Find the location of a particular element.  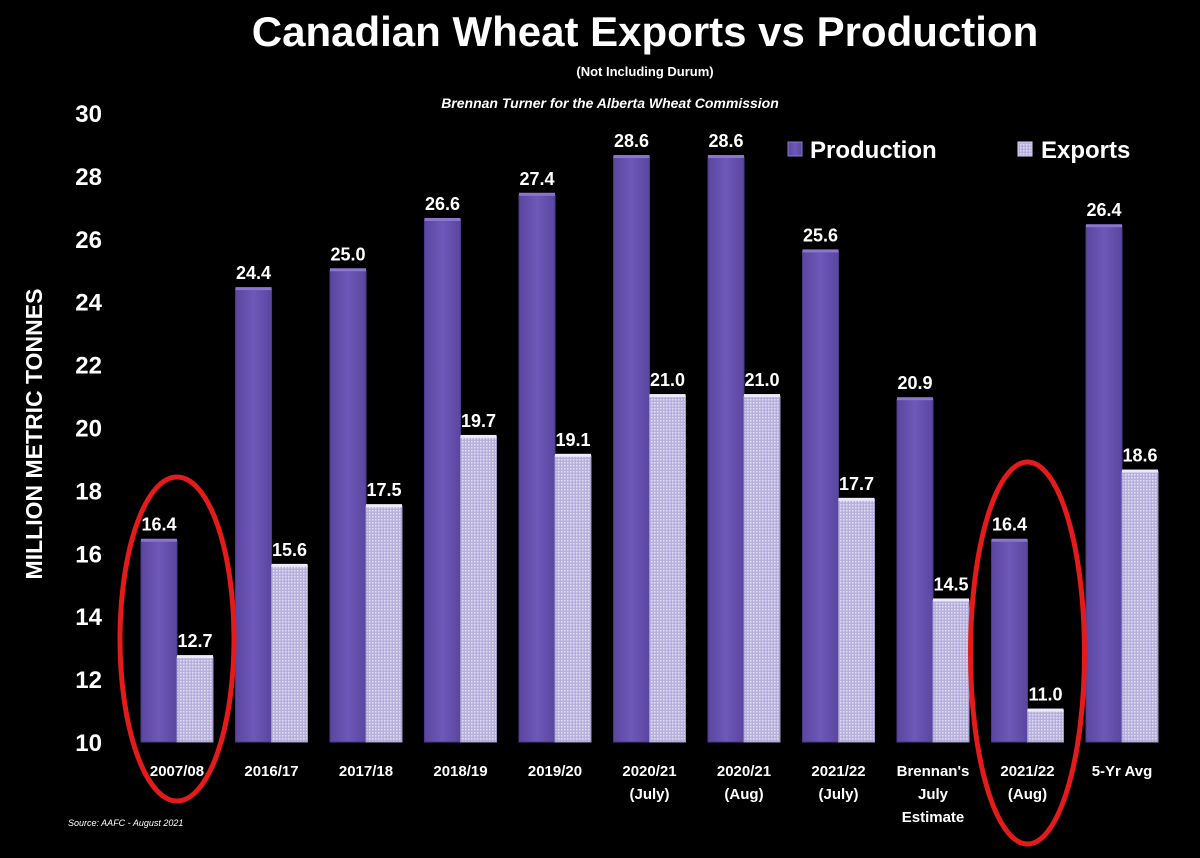

x-tick-label: 2007/08 is located at coordinates (177, 771).